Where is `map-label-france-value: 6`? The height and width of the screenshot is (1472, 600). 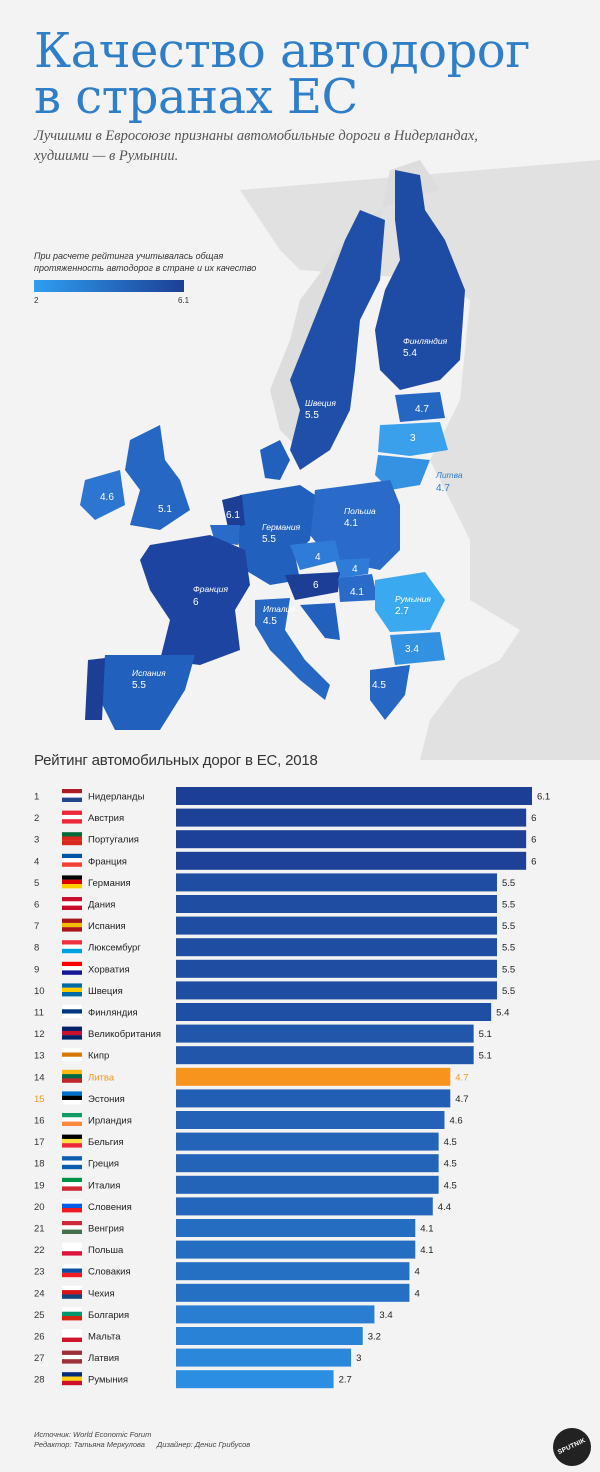 map-label-france-value: 6 is located at coordinates (196, 602).